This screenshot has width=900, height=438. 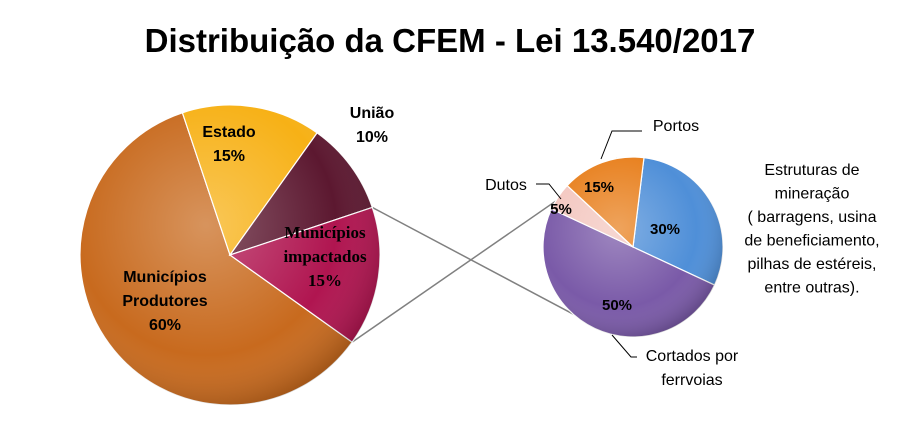 I want to click on chart-title: Distribuição da CFEM - Lei 13.540/2017, so click(x=450, y=40).